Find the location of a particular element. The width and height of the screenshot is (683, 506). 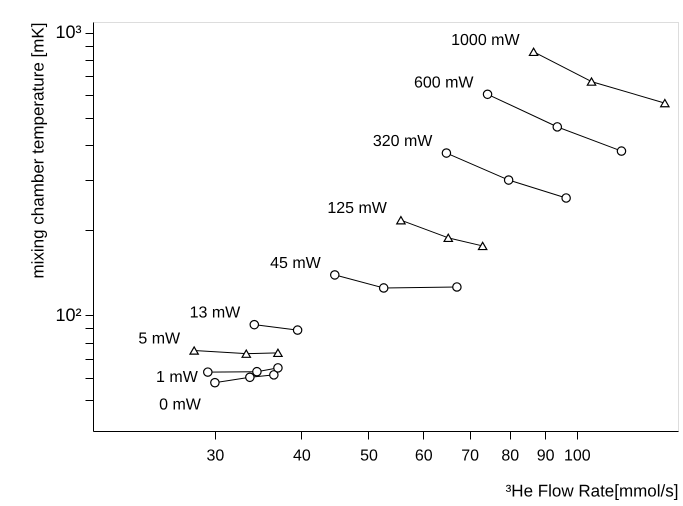

x-tick-label: 50 is located at coordinates (369, 456).